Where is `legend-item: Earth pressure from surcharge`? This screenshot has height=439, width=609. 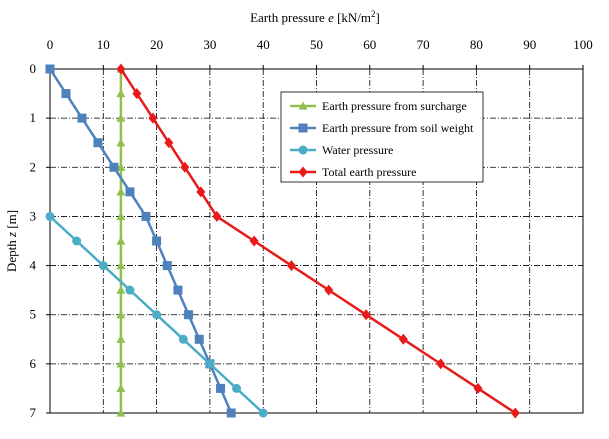
legend-item: Earth pressure from surcharge is located at coordinates (378, 106).